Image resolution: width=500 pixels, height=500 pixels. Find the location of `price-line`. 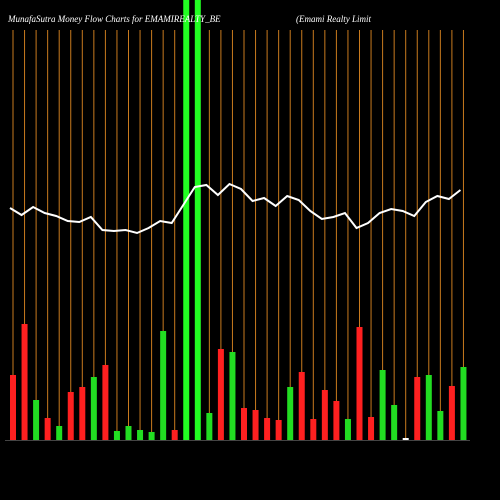

price-line is located at coordinates (235, 208).